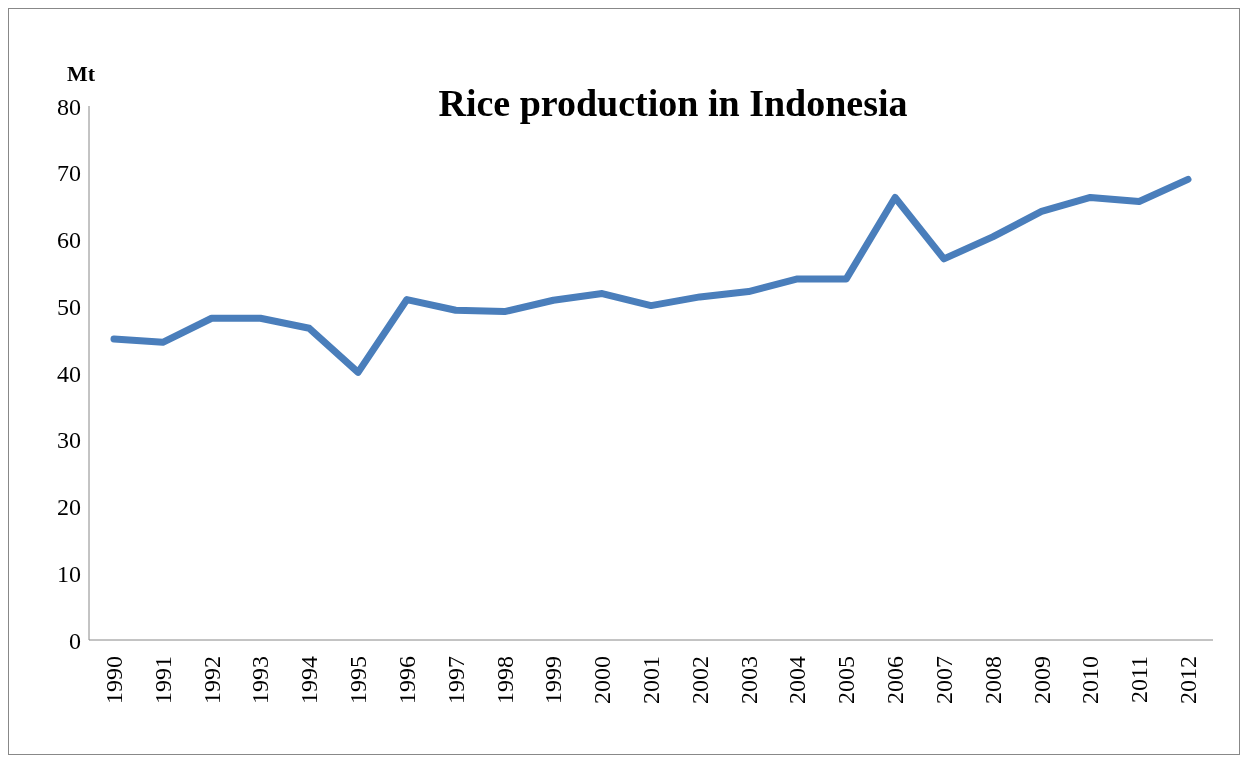 This screenshot has height=771, width=1255. Describe the element at coordinates (553, 680) in the screenshot. I see `x-tick-label: 1999` at that location.